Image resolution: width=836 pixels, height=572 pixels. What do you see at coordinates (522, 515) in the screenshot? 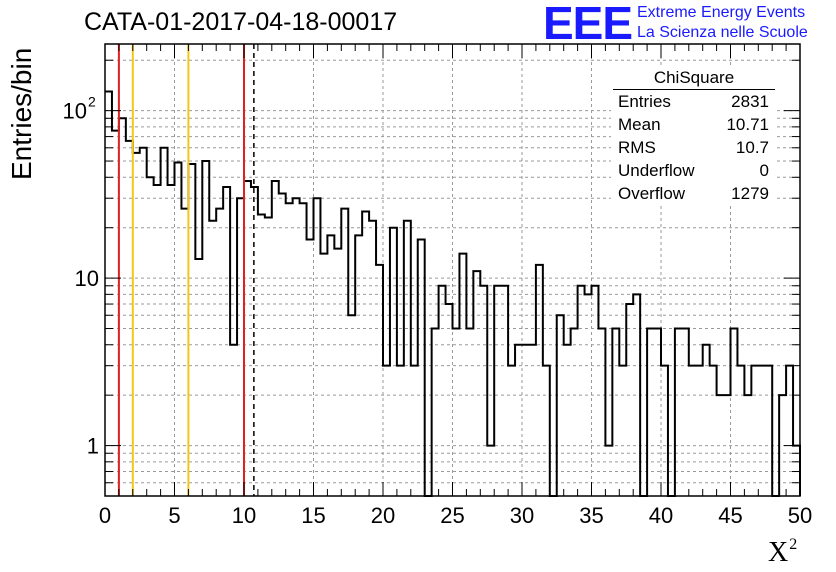
I see `x-tick-label: 30` at bounding box center [522, 515].